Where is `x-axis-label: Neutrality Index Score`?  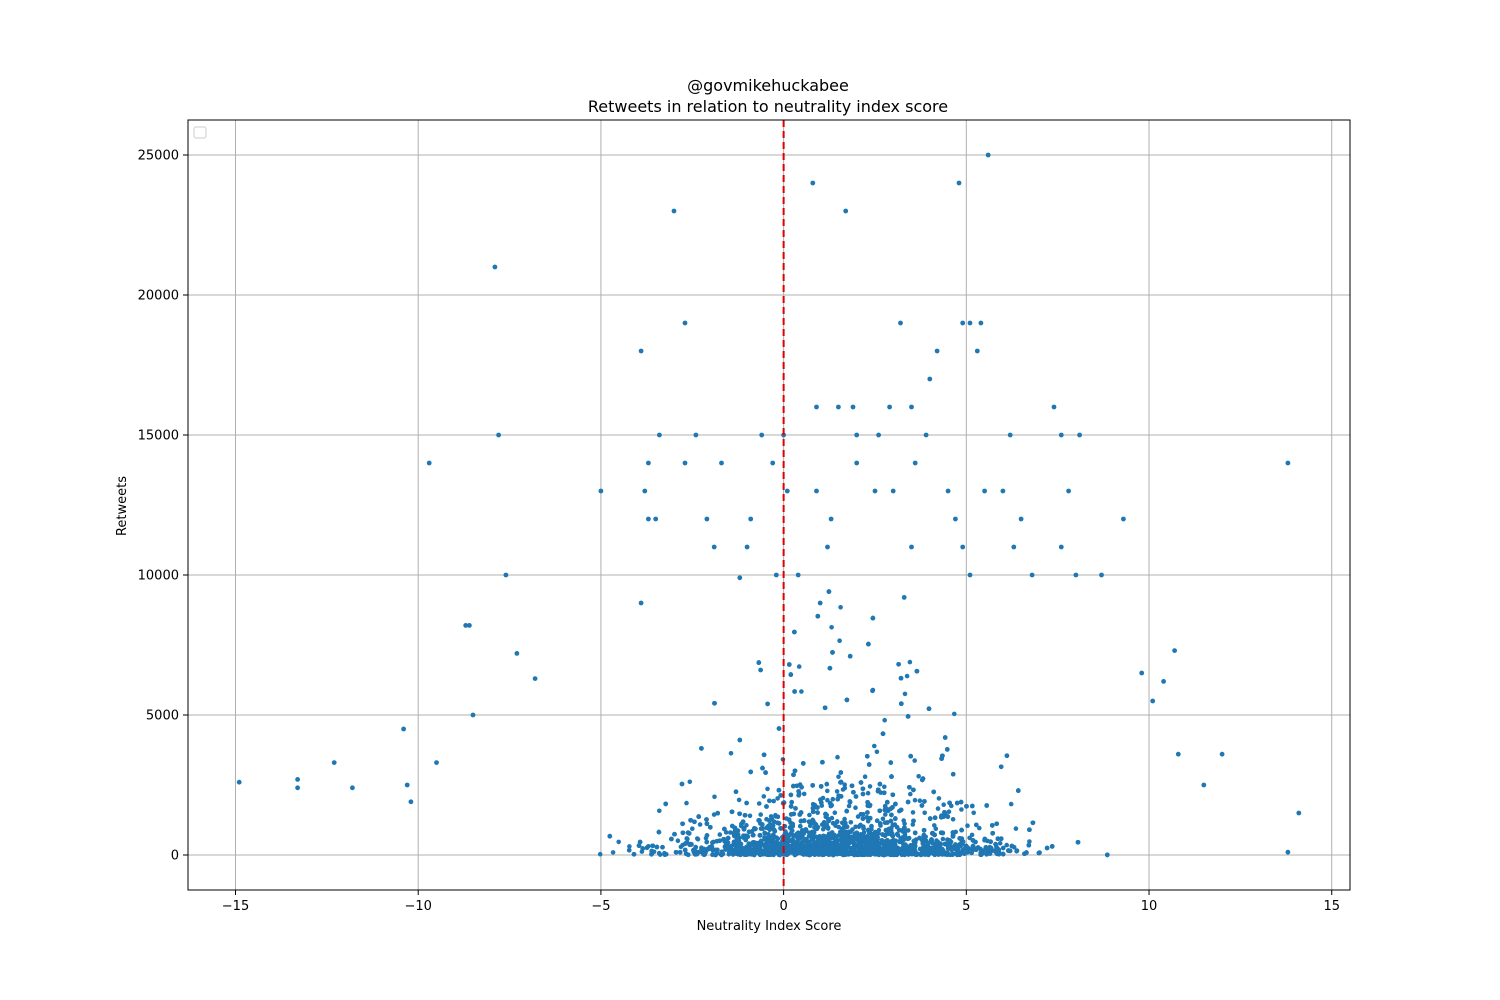 x-axis-label: Neutrality Index Score is located at coordinates (769, 926).